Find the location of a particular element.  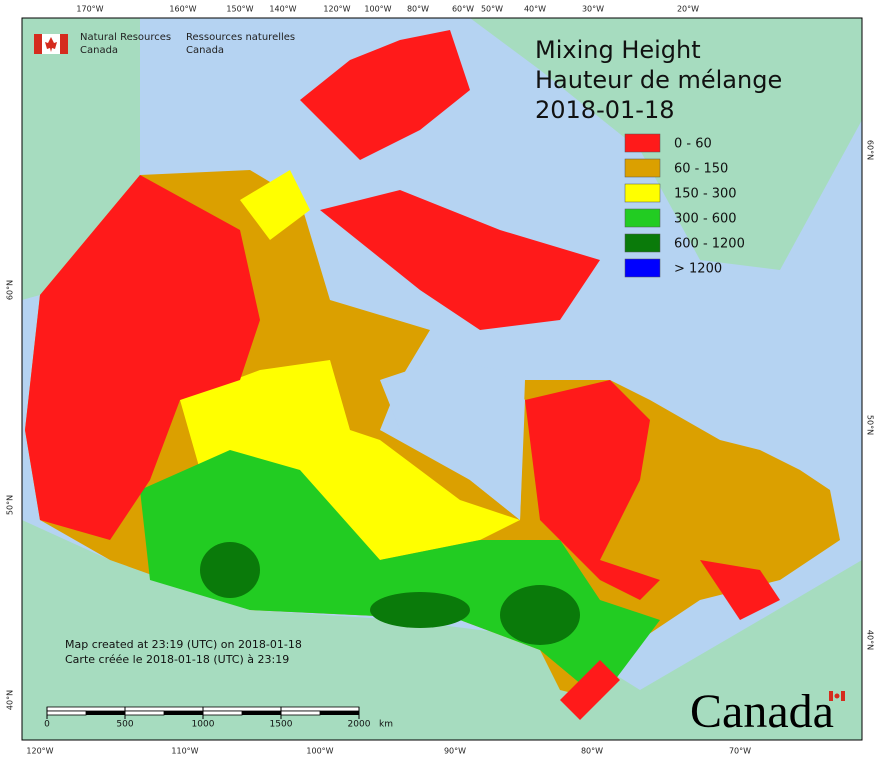

lon-label: 70°W is located at coordinates (740, 751).